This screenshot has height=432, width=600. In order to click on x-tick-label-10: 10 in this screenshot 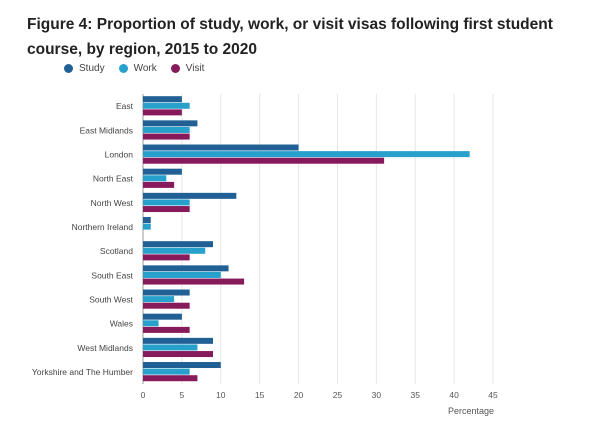, I will do `click(221, 395)`.